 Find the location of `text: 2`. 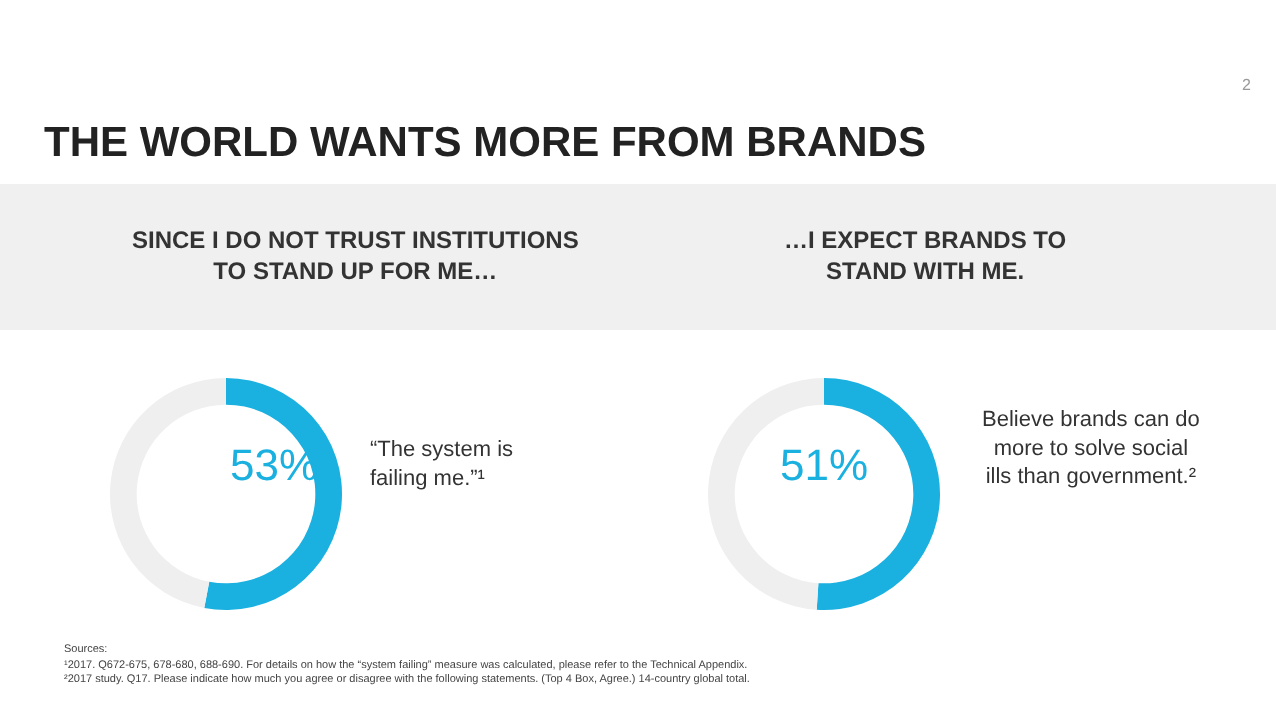

text: 2 is located at coordinates (1247, 85).